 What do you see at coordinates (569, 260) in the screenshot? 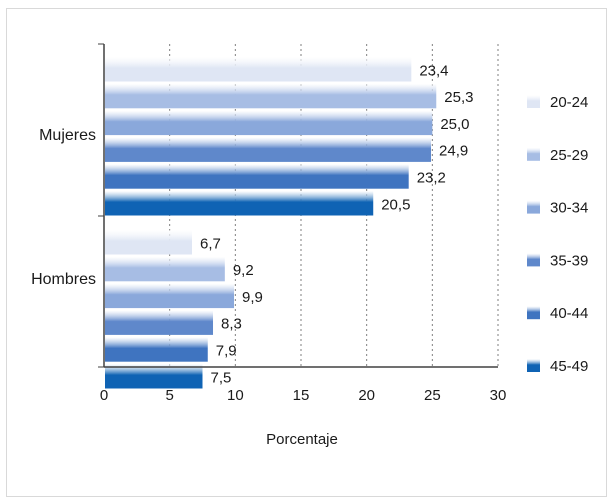
I see `legend-label-35-39: 35-39` at bounding box center [569, 260].